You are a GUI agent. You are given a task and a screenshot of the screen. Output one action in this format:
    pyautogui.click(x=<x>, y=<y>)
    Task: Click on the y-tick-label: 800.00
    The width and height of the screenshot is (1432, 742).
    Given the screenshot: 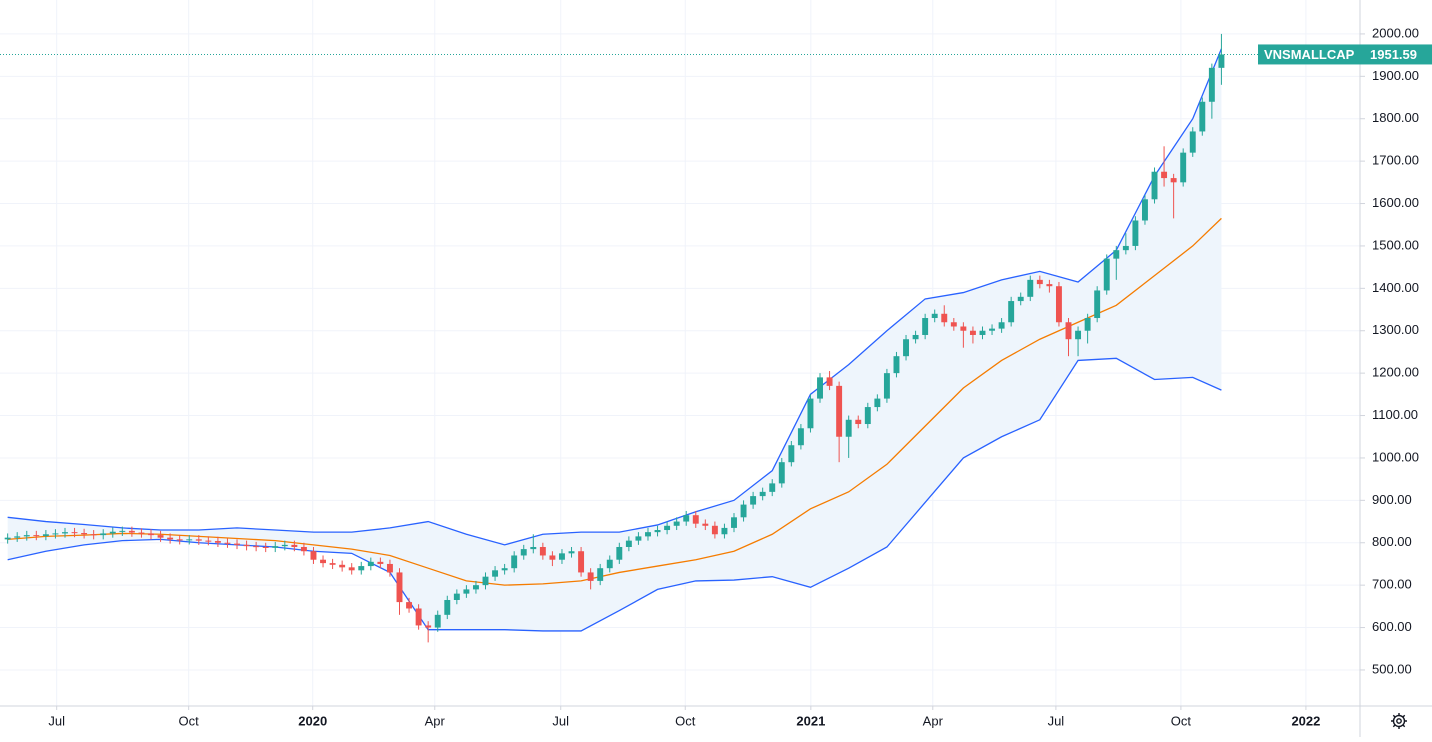 What is the action you would take?
    pyautogui.click(x=1392, y=541)
    